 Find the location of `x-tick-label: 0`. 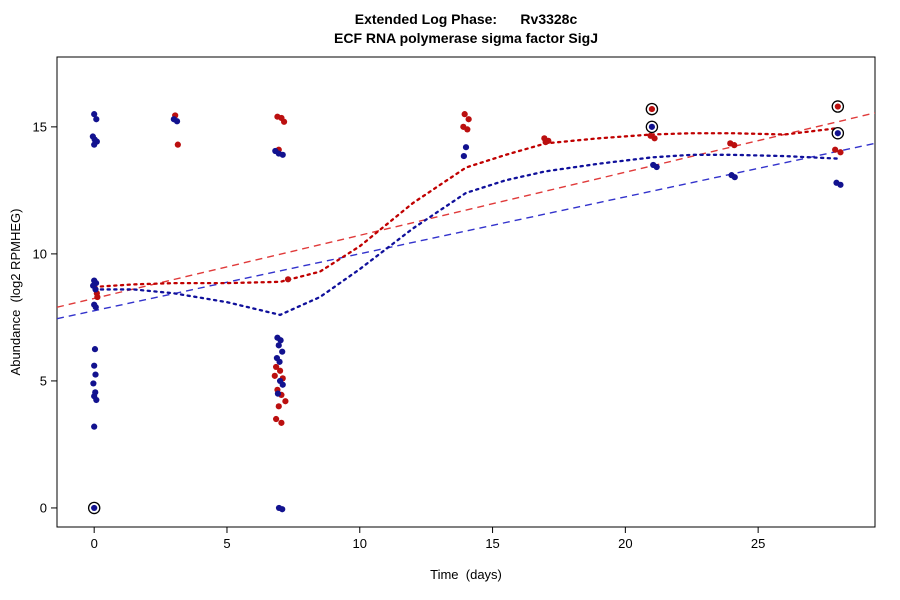

x-tick-label: 0 is located at coordinates (94, 543).